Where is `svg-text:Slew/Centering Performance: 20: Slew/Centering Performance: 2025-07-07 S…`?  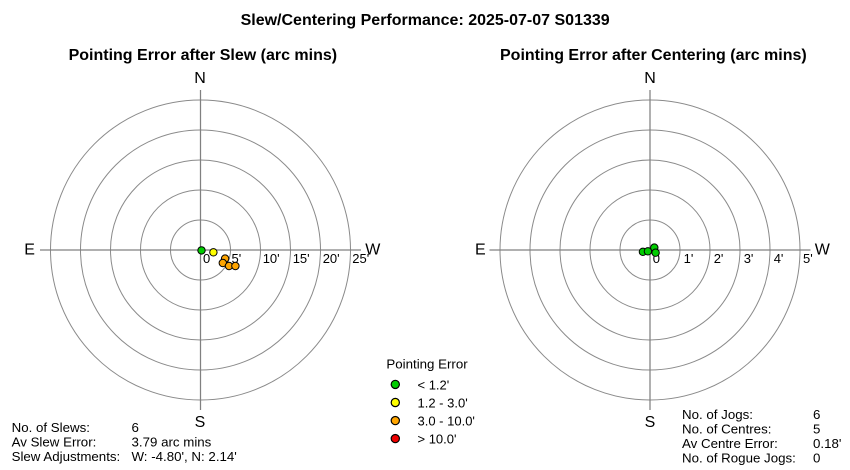 svg-text:Slew/Centering Performance: 20: Slew/Centering Performance: 2025-07-07 S… is located at coordinates (425, 20).